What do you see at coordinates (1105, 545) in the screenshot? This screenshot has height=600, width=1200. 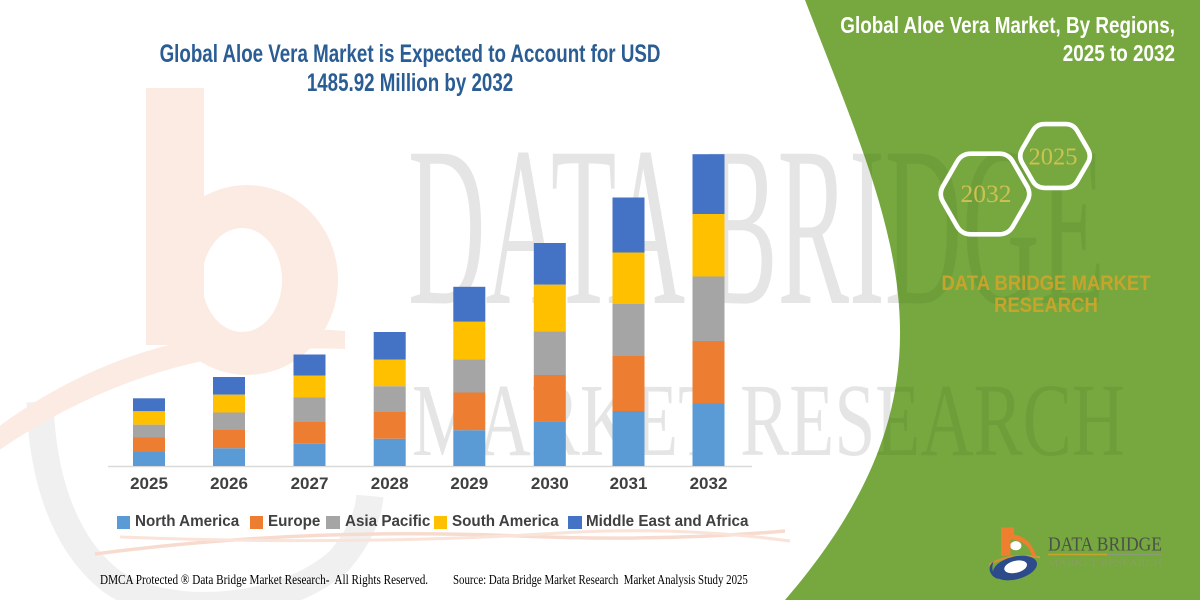 I see `svg-text: DATA BRIDGE` at bounding box center [1105, 545].